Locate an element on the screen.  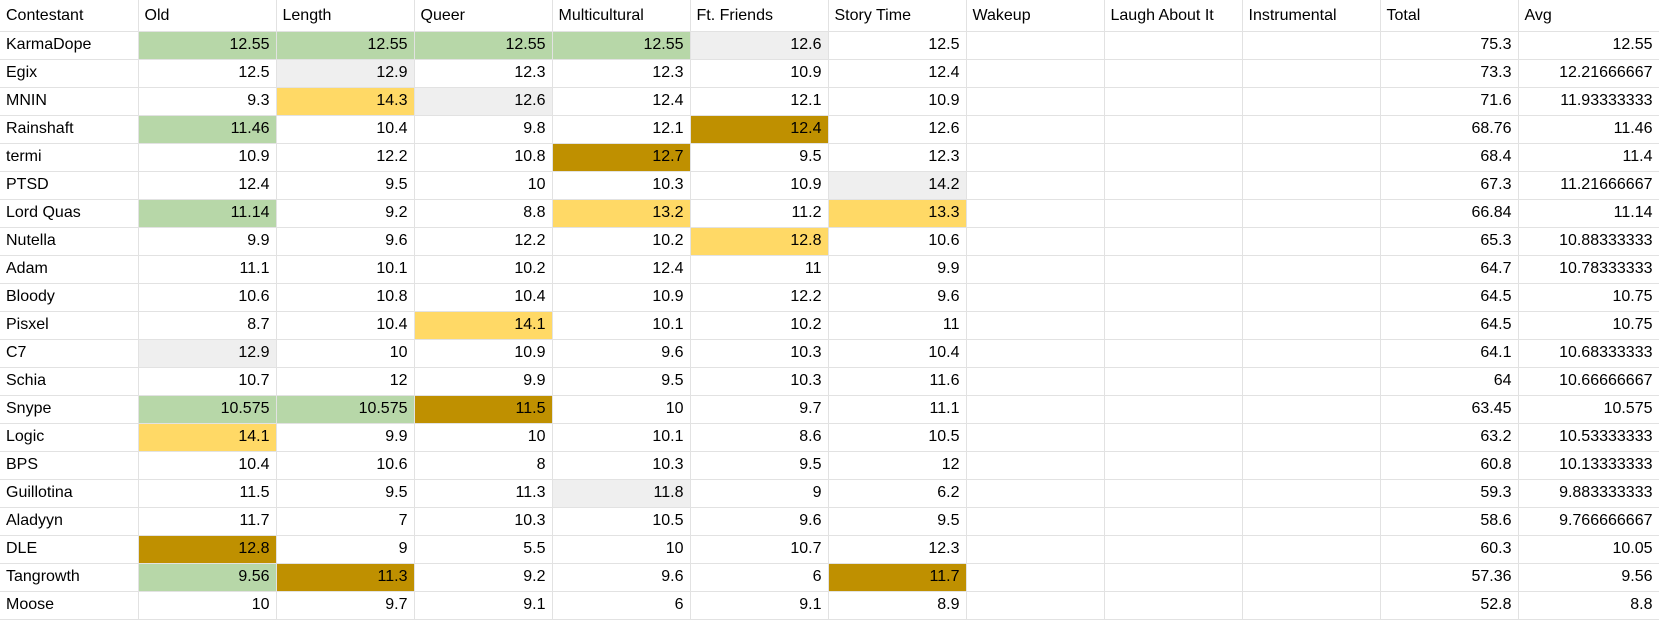
score-cell-old: 10.4 is located at coordinates (207, 465).